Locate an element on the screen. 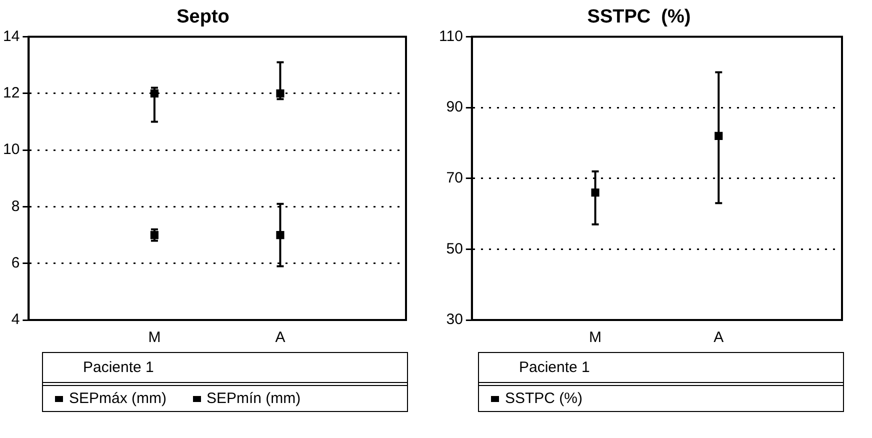  y-tick-label: 110 is located at coordinates (450, 36).